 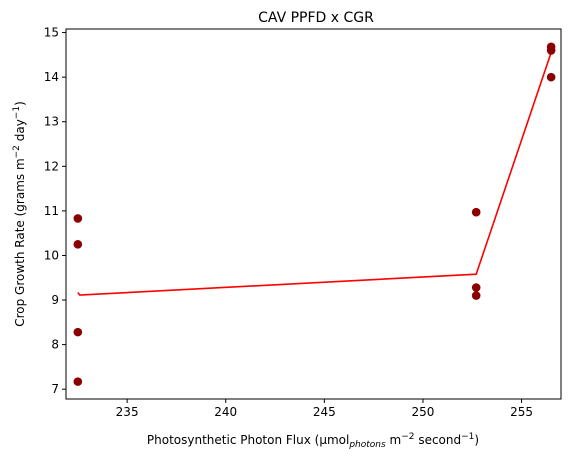 What do you see at coordinates (17, 112) in the screenshot?
I see `y-axis-label-sup2: −1` at bounding box center [17, 112].